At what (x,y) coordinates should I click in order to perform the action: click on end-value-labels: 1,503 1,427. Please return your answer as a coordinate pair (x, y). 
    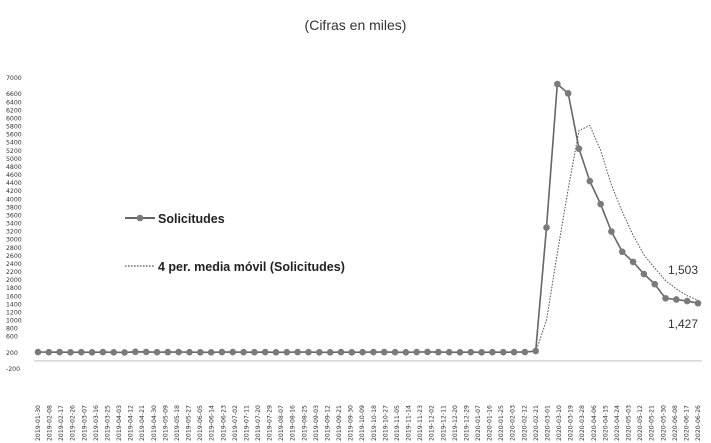
    Looking at the image, I should click on (683, 297).